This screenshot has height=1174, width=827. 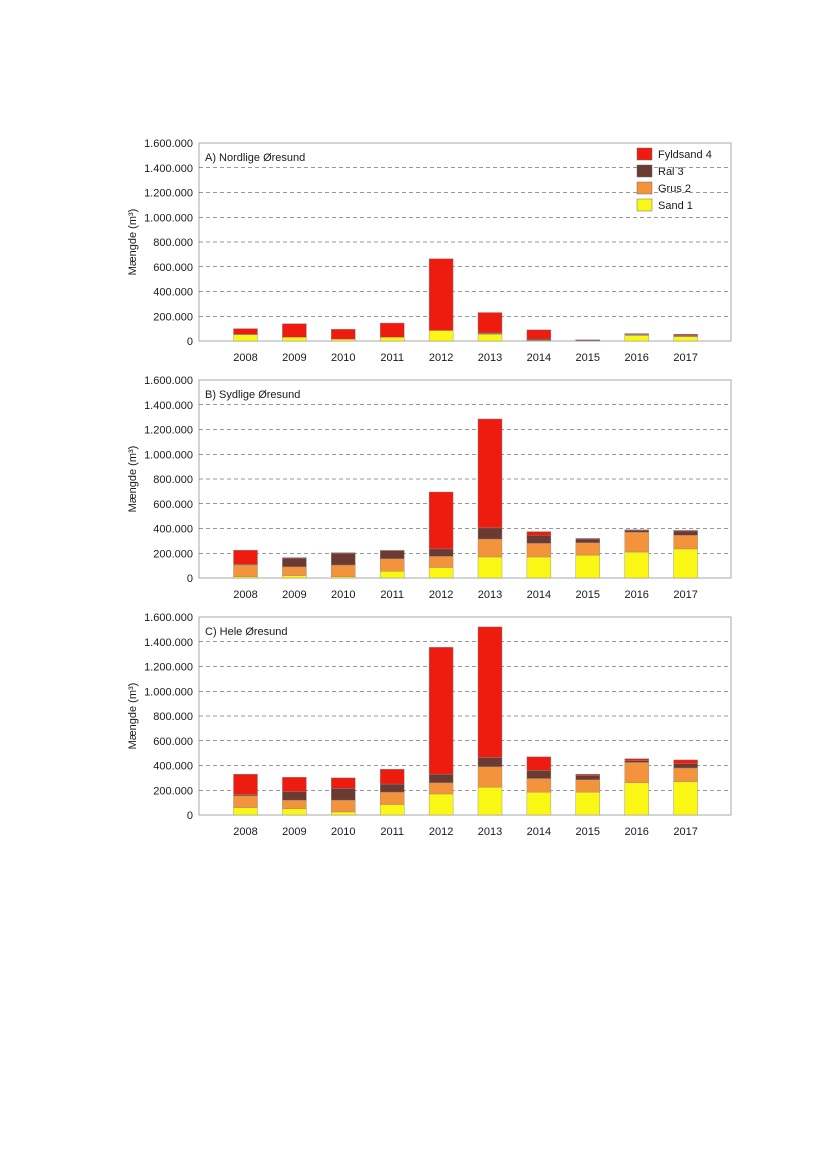 What do you see at coordinates (173, 717) in the screenshot?
I see `y-tick-label: 800.000` at bounding box center [173, 717].